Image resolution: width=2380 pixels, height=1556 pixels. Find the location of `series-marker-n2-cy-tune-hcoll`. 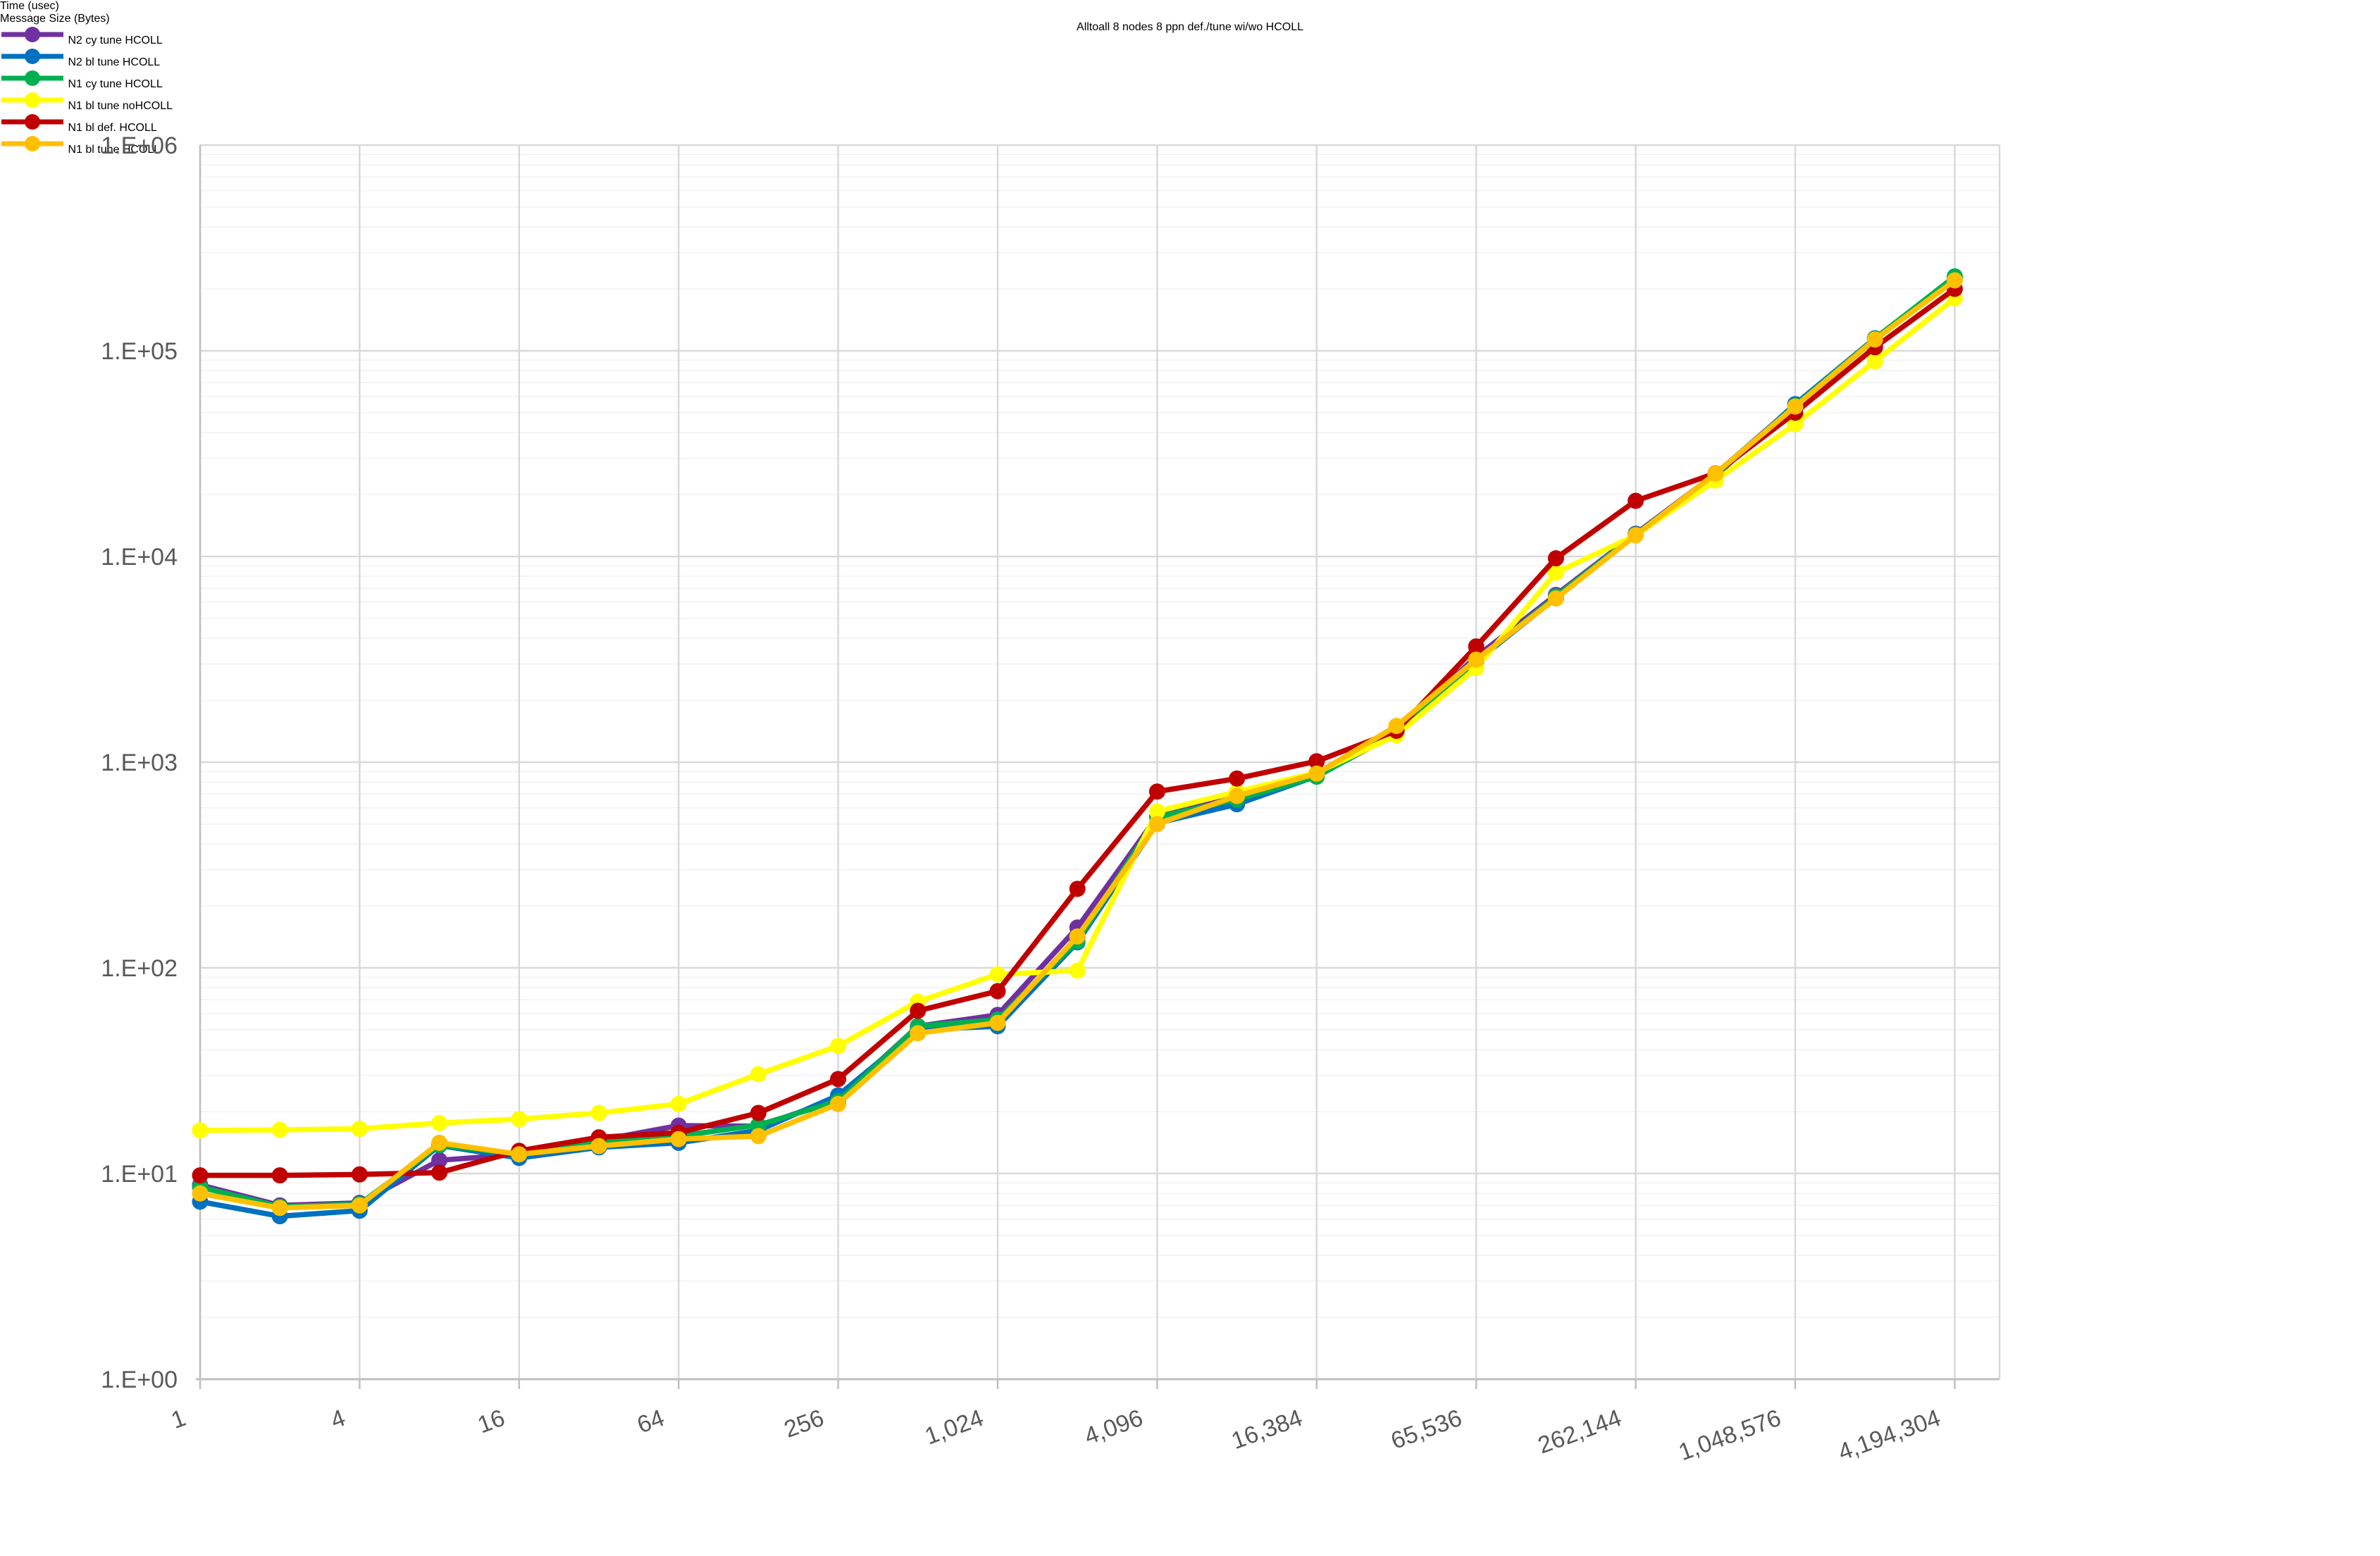

series-marker-n2-cy-tune-hcoll is located at coordinates (439, 1160).